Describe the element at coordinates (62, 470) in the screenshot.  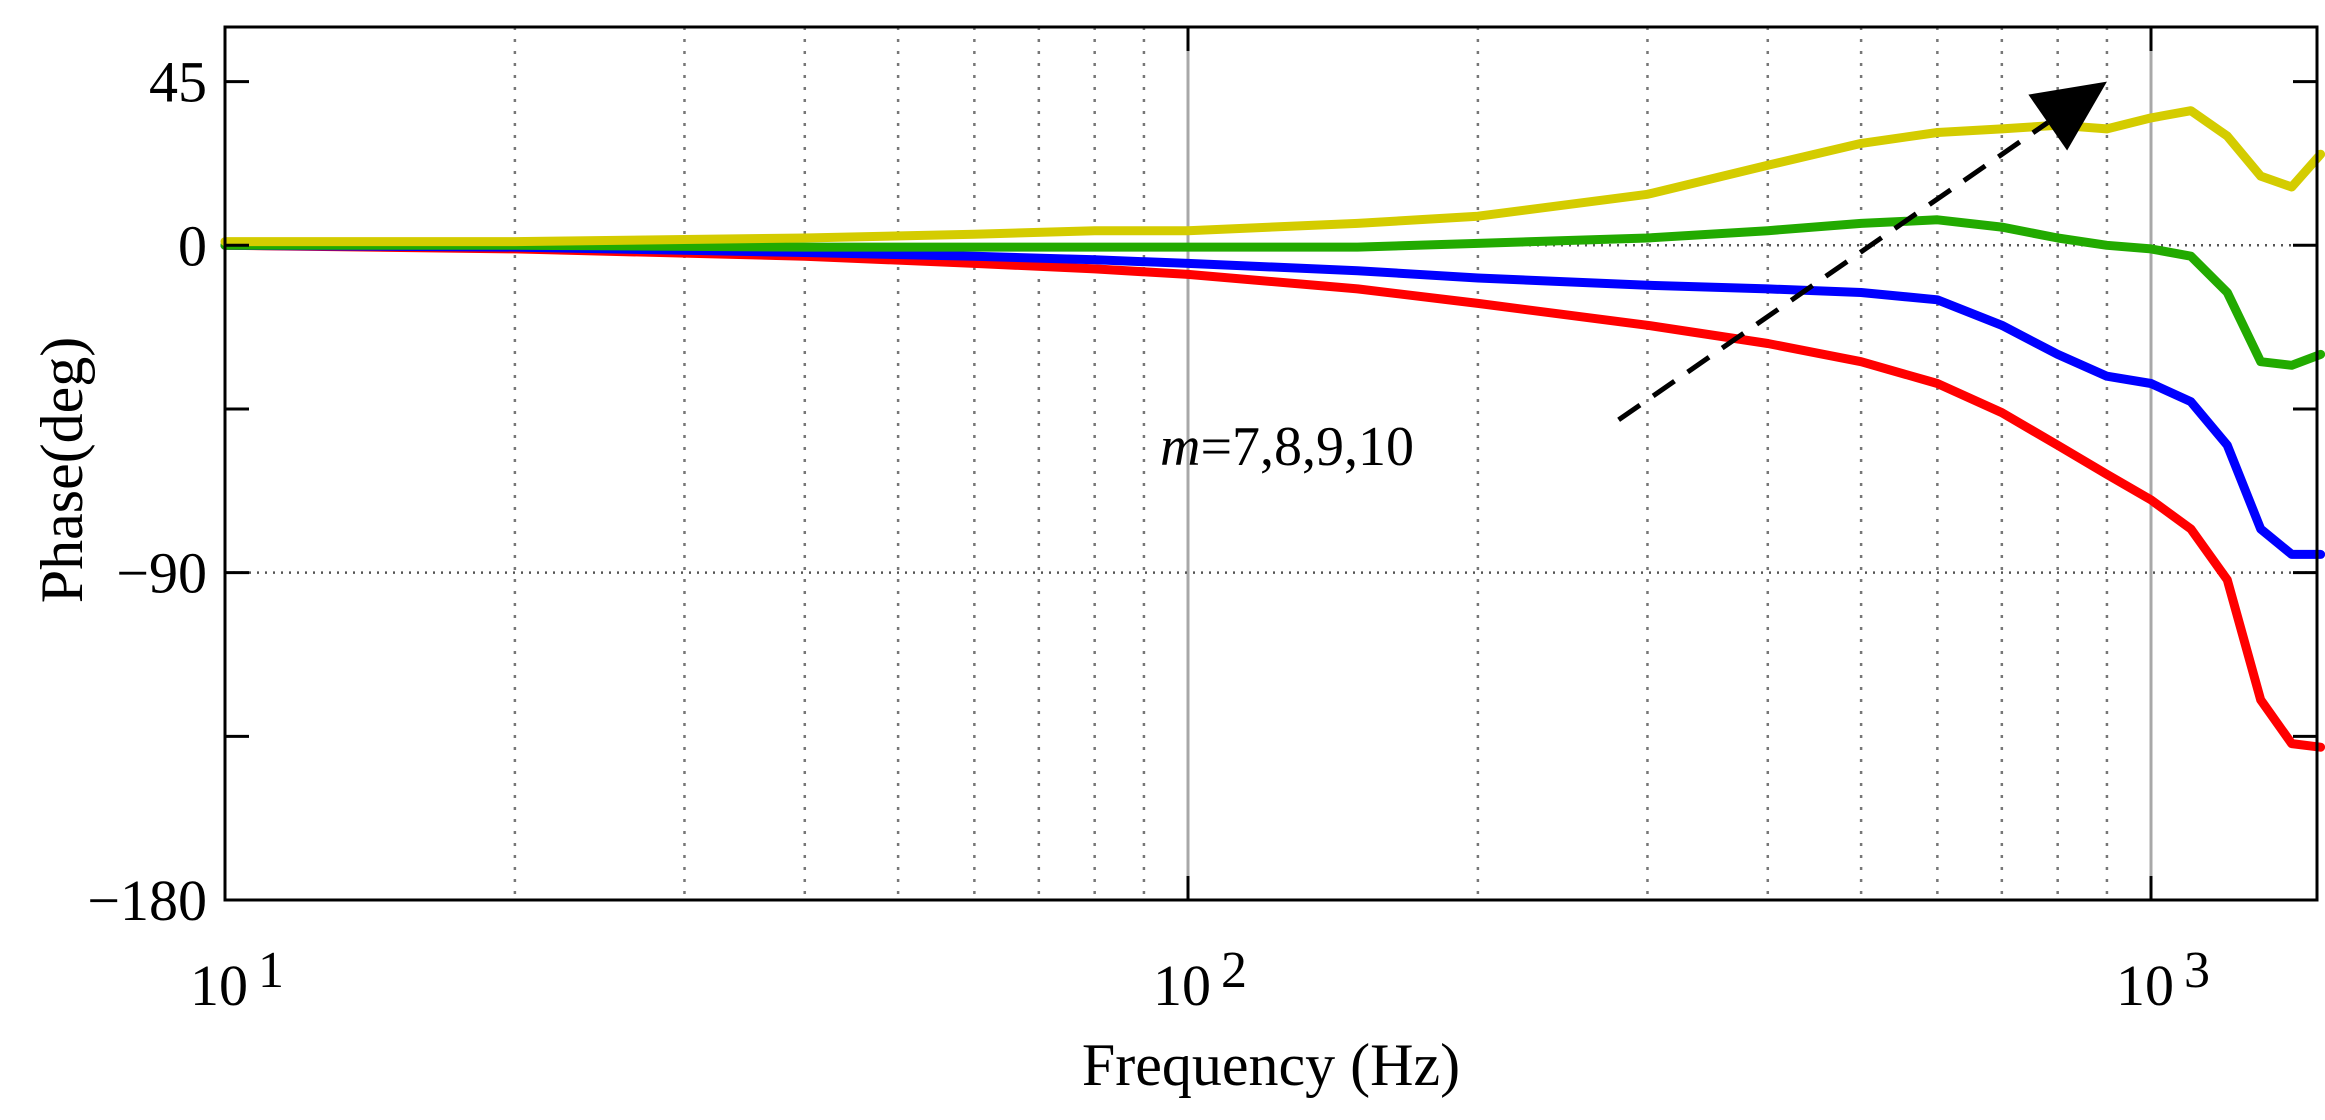
I see `y-axis-label: Phase(deg)` at that location.